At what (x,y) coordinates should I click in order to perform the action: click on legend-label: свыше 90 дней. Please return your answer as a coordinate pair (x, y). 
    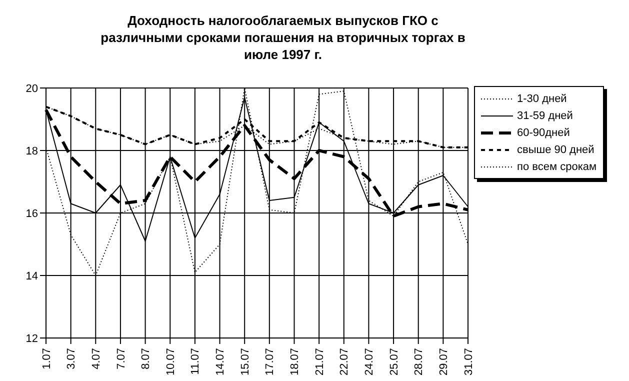
    Looking at the image, I should click on (555, 150).